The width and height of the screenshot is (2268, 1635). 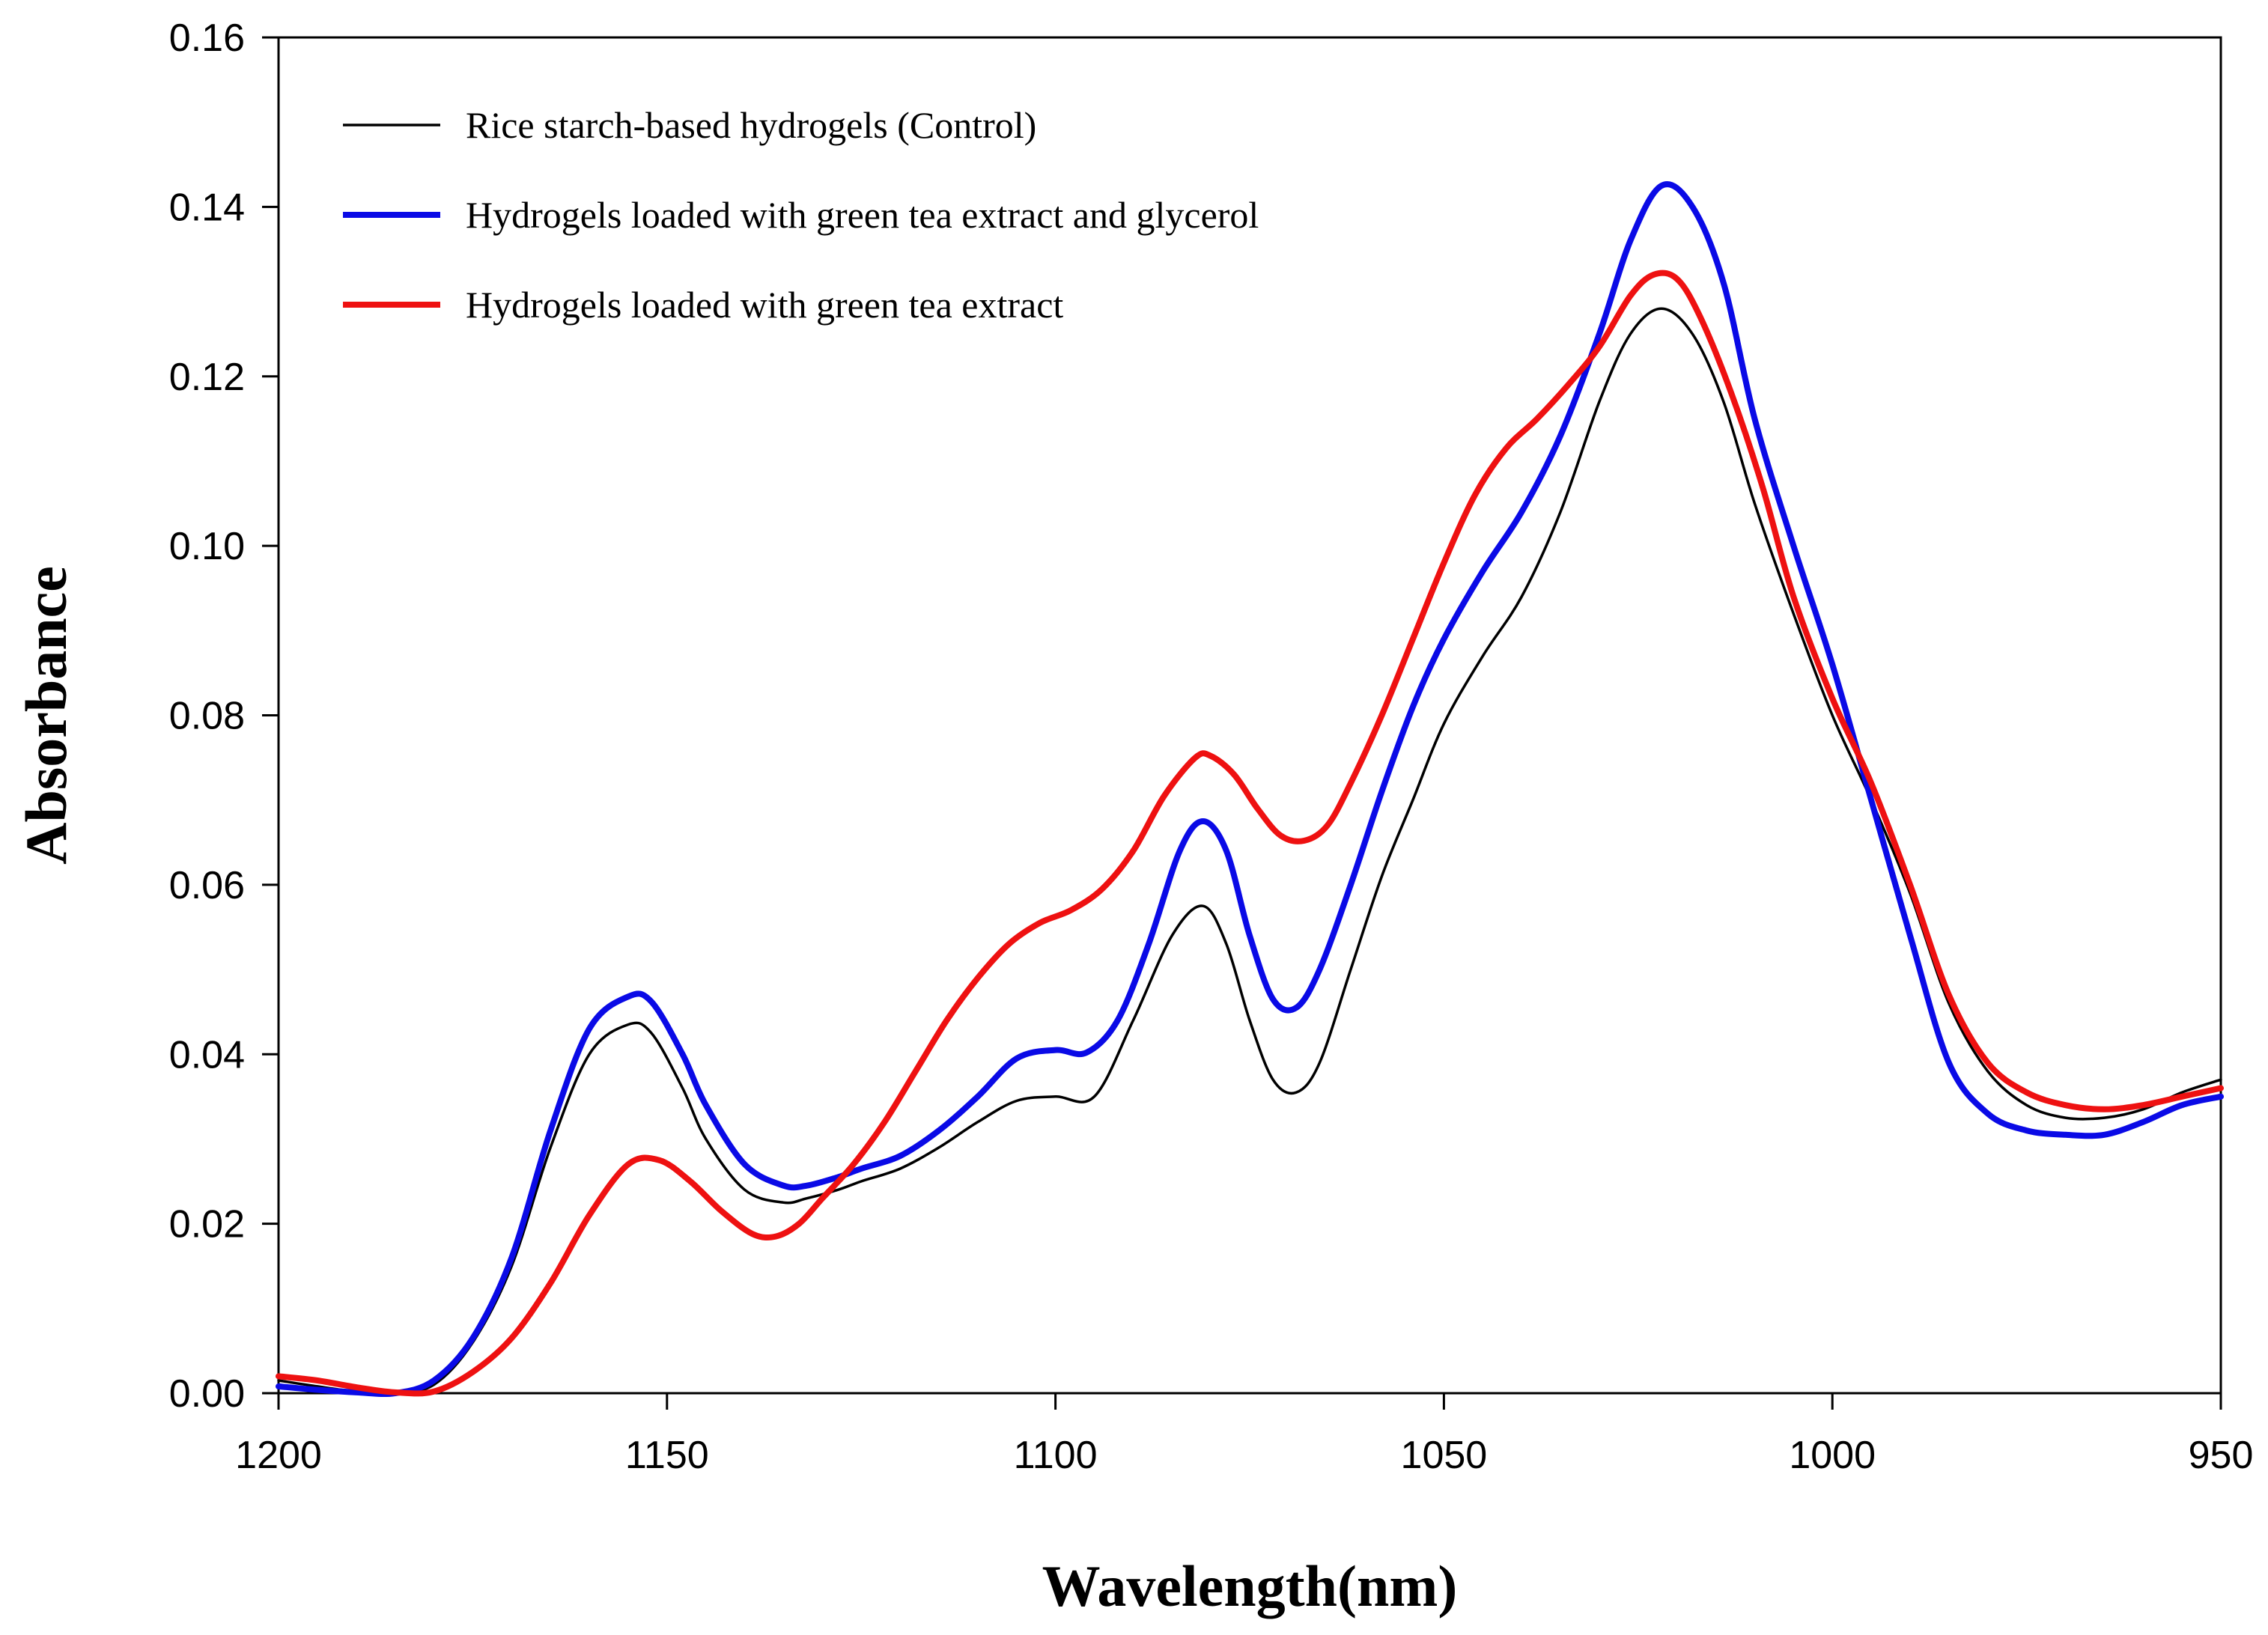 What do you see at coordinates (207, 546) in the screenshot?
I see `y-tick-label: 0.10` at bounding box center [207, 546].